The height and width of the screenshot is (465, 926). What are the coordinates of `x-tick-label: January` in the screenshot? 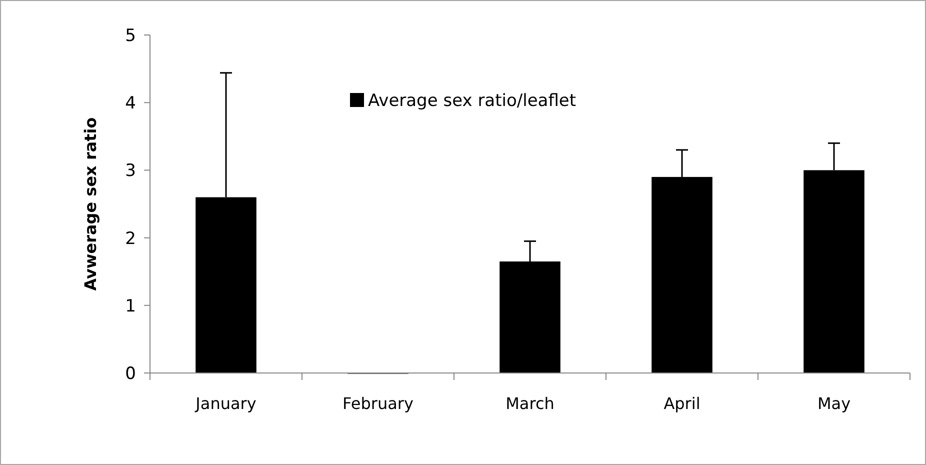 It's located at (225, 403).